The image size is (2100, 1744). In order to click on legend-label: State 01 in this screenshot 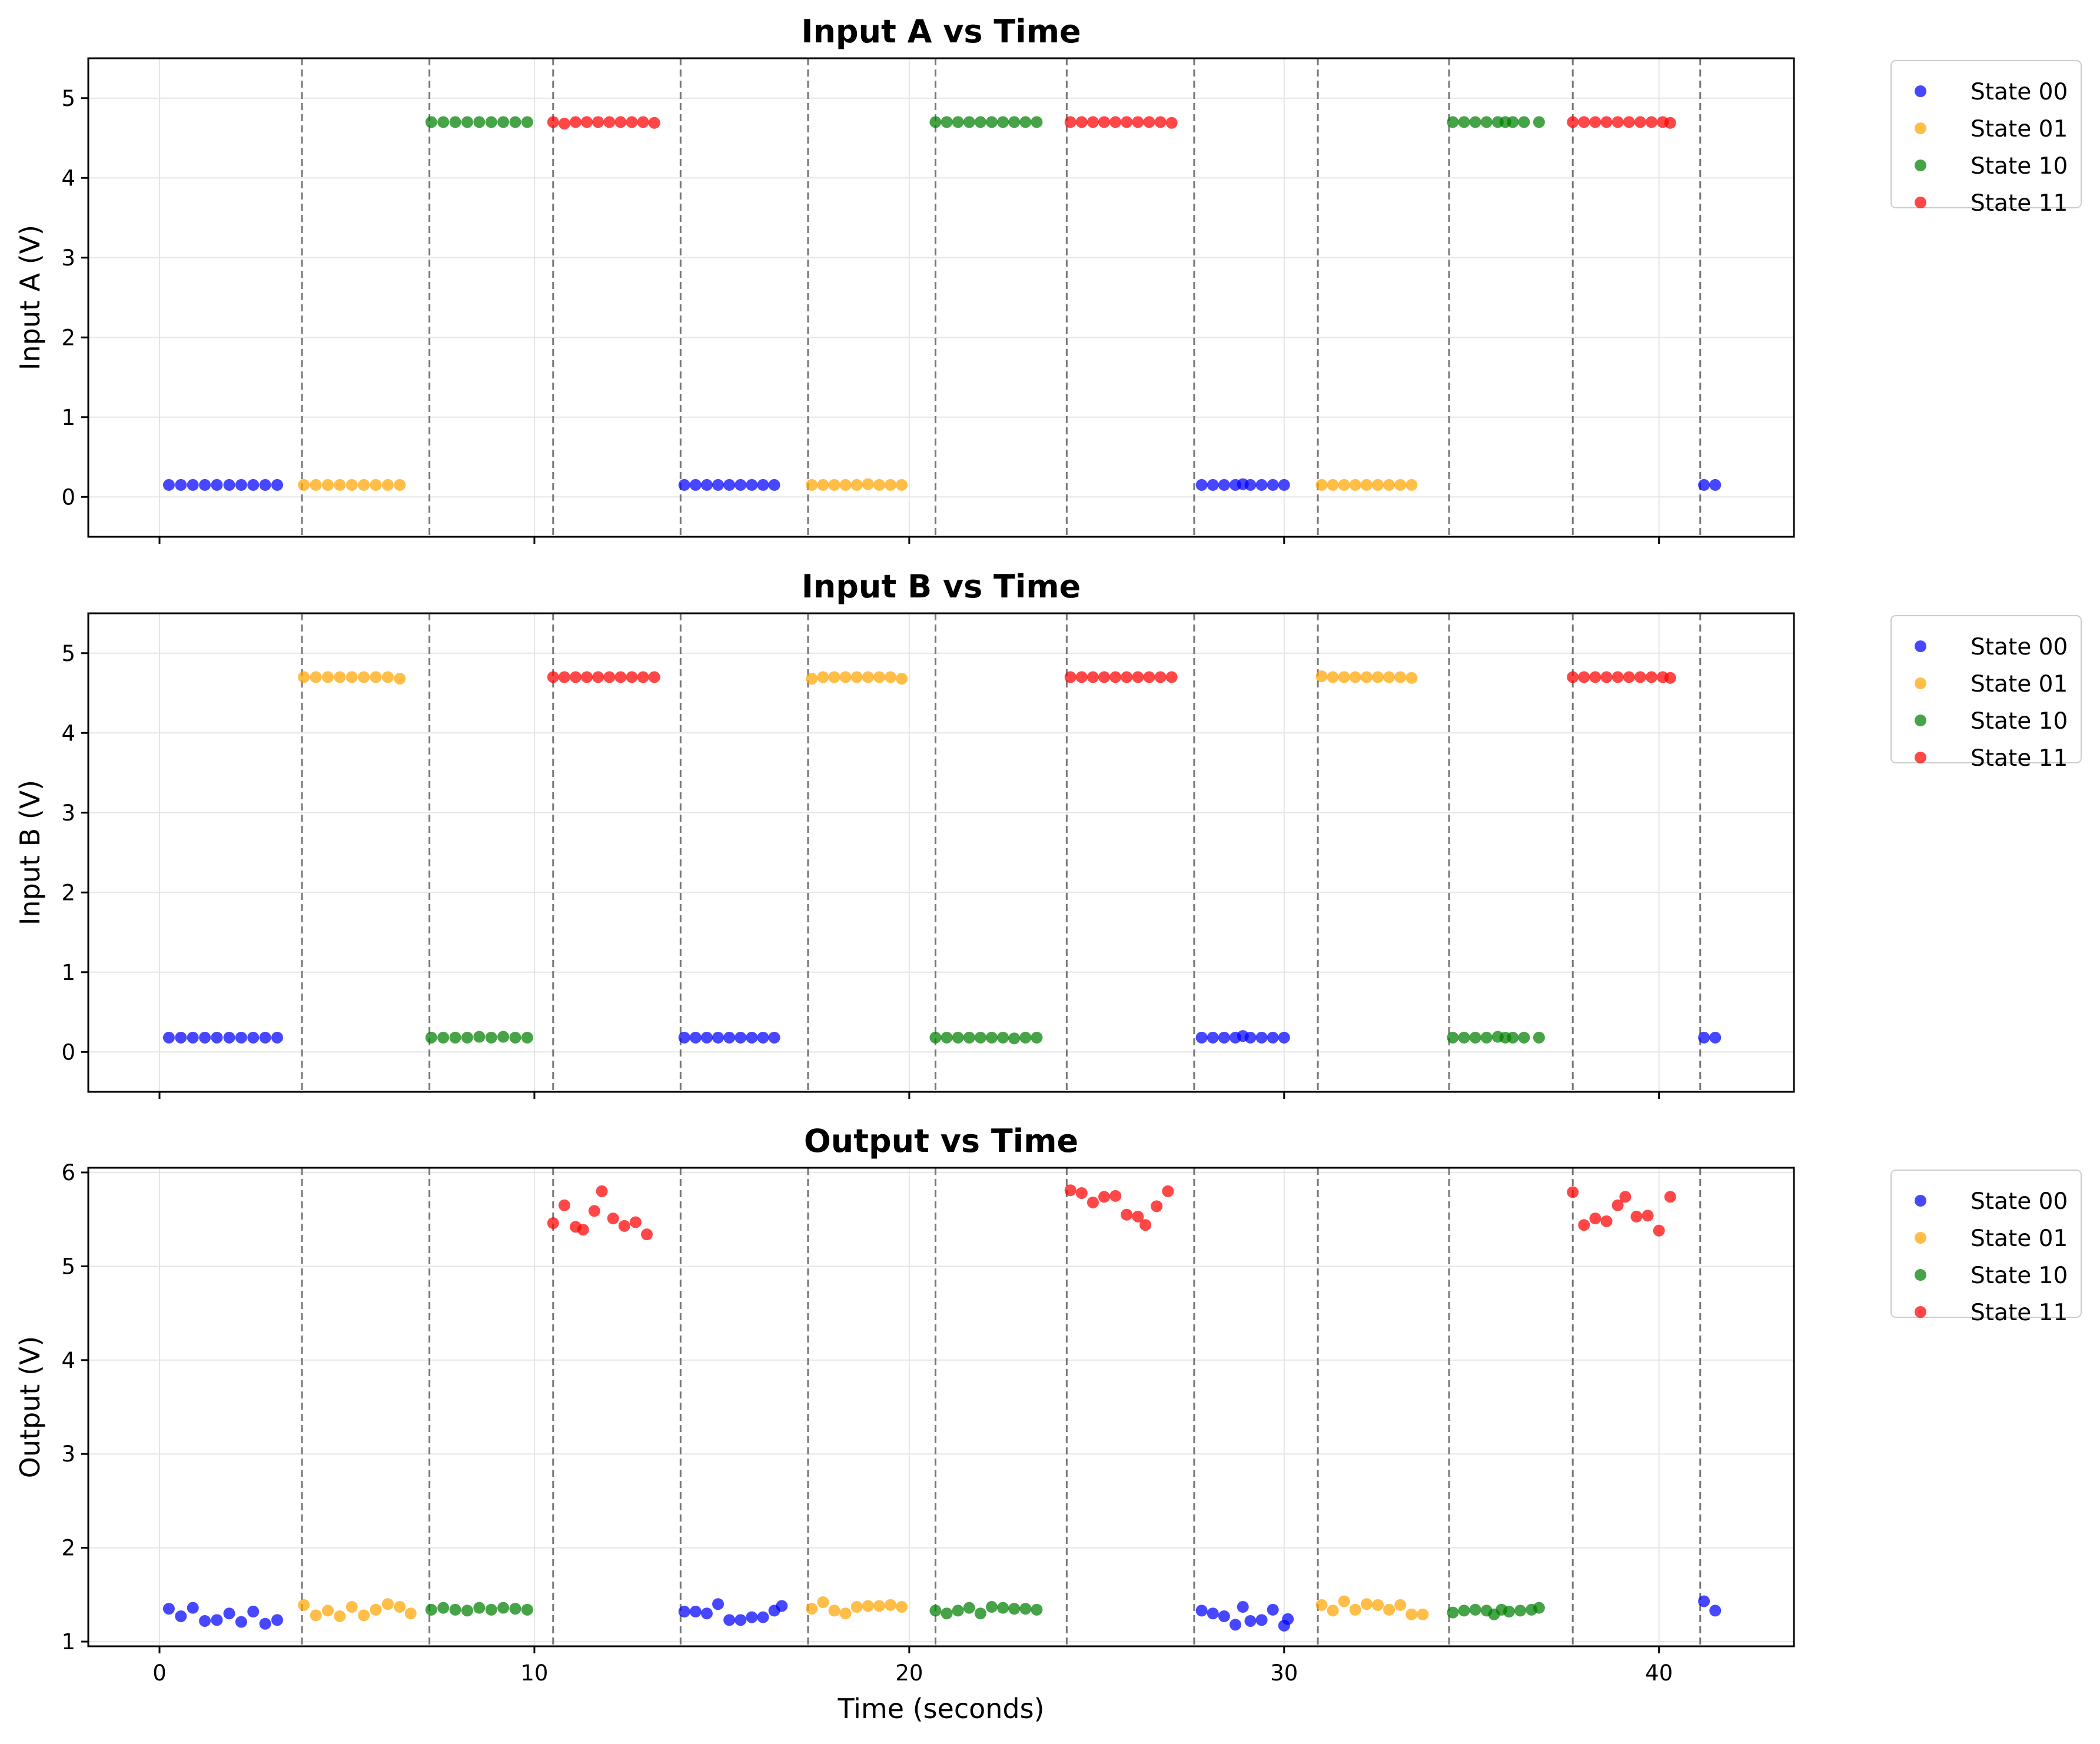, I will do `click(2019, 684)`.